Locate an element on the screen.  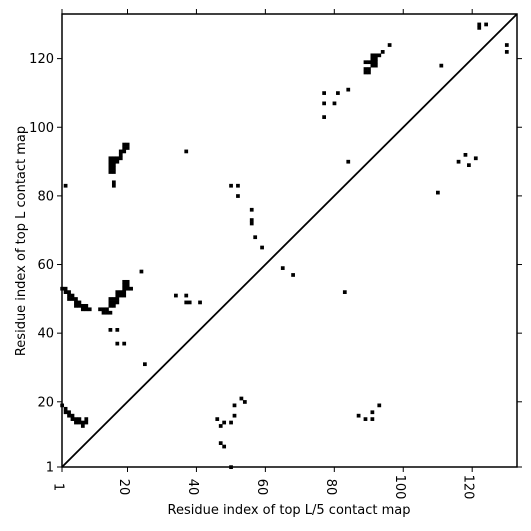
y-tick-label: 60 is located at coordinates (45, 265).